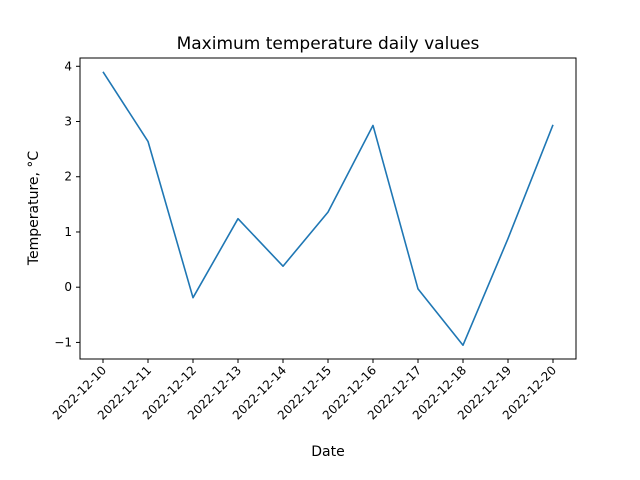 This screenshot has width=640, height=480. Describe the element at coordinates (68, 177) in the screenshot. I see `y-tick-label: 2` at that location.